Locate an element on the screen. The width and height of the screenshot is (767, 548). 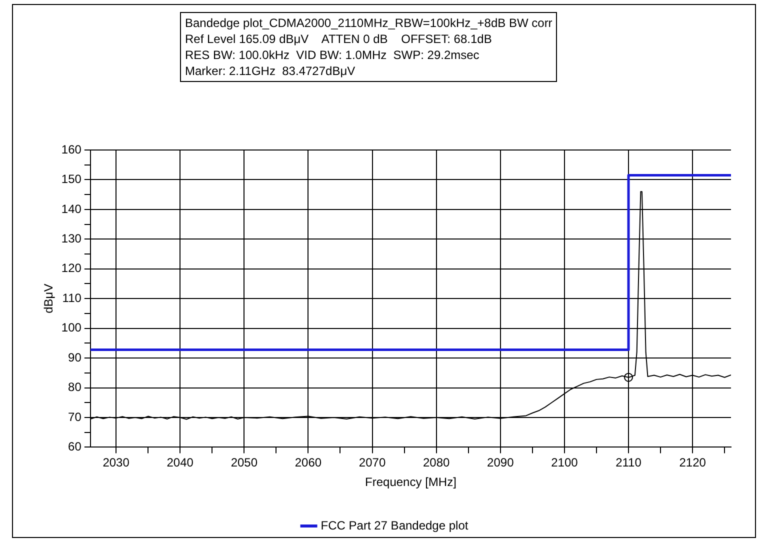
x-tick-label: 2060 is located at coordinates (308, 463).